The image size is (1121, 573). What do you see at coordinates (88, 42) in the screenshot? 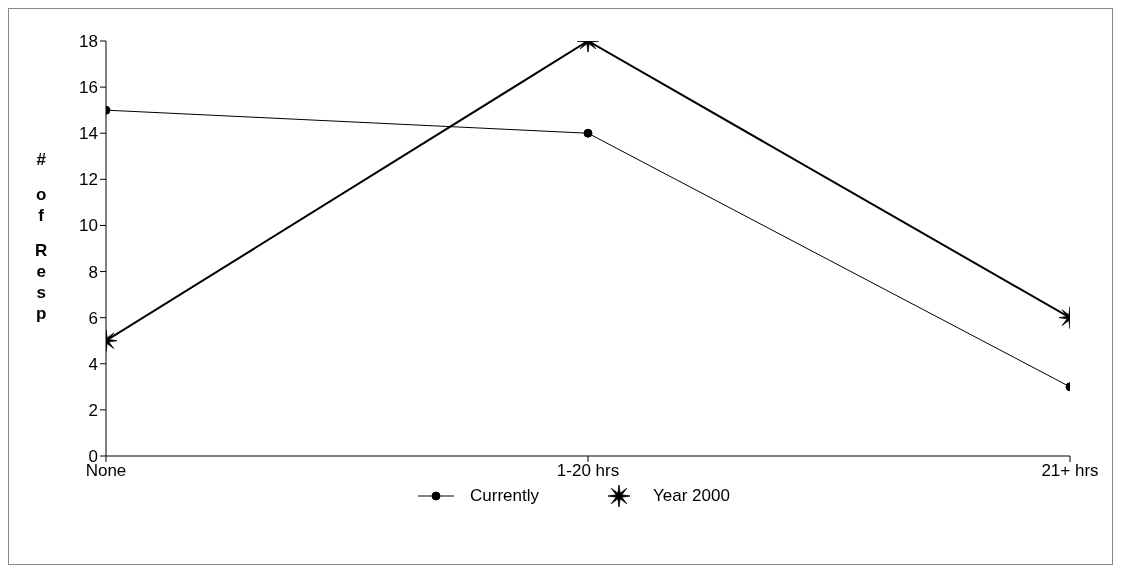
I see `y-tick-label: 18` at bounding box center [88, 42].